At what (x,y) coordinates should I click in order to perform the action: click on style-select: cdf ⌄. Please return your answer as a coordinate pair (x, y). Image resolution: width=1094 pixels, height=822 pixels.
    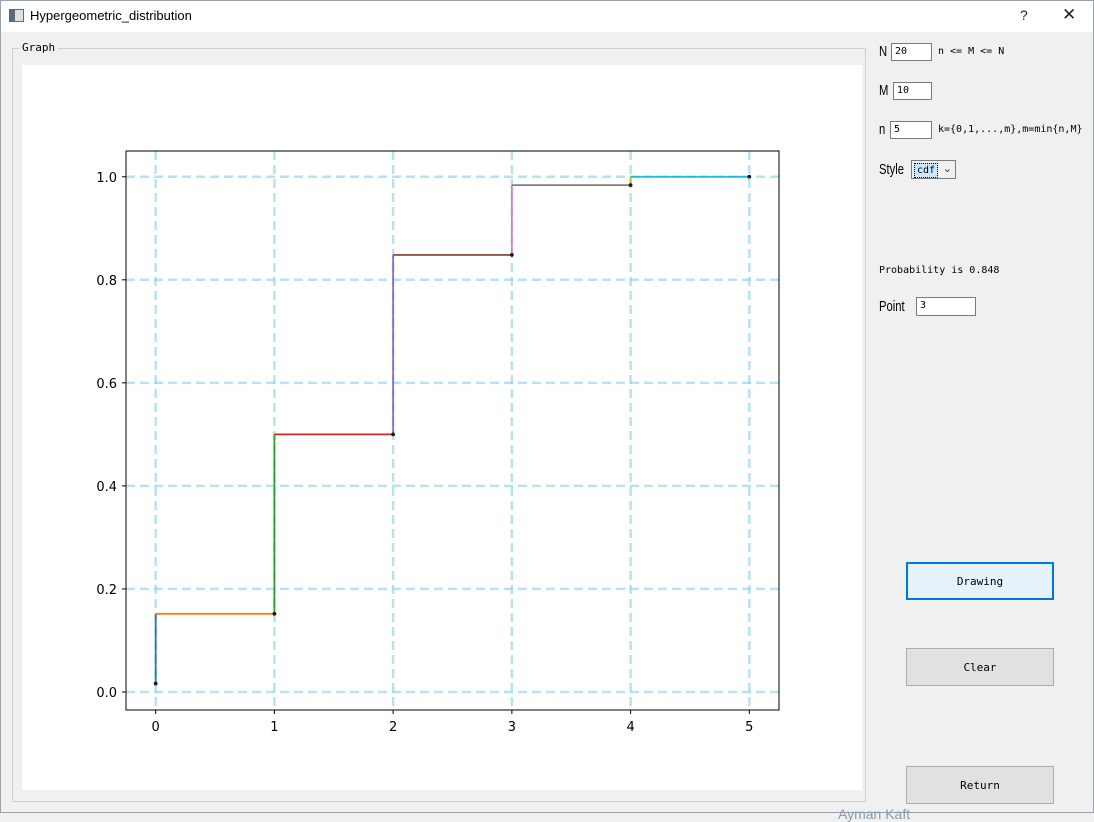
    Looking at the image, I should click on (933, 169).